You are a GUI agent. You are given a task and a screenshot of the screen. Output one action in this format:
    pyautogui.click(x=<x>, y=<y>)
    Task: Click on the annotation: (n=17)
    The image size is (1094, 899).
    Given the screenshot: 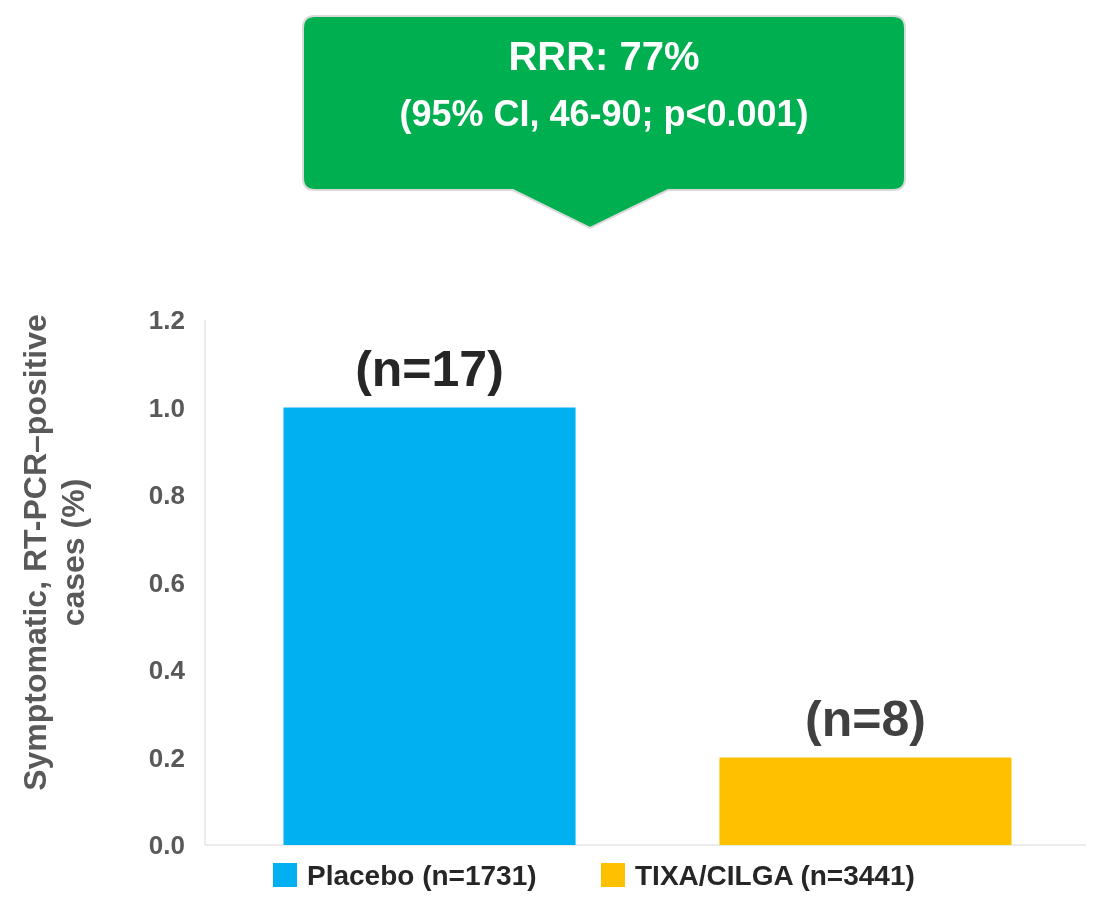 What is the action you would take?
    pyautogui.click(x=429, y=368)
    